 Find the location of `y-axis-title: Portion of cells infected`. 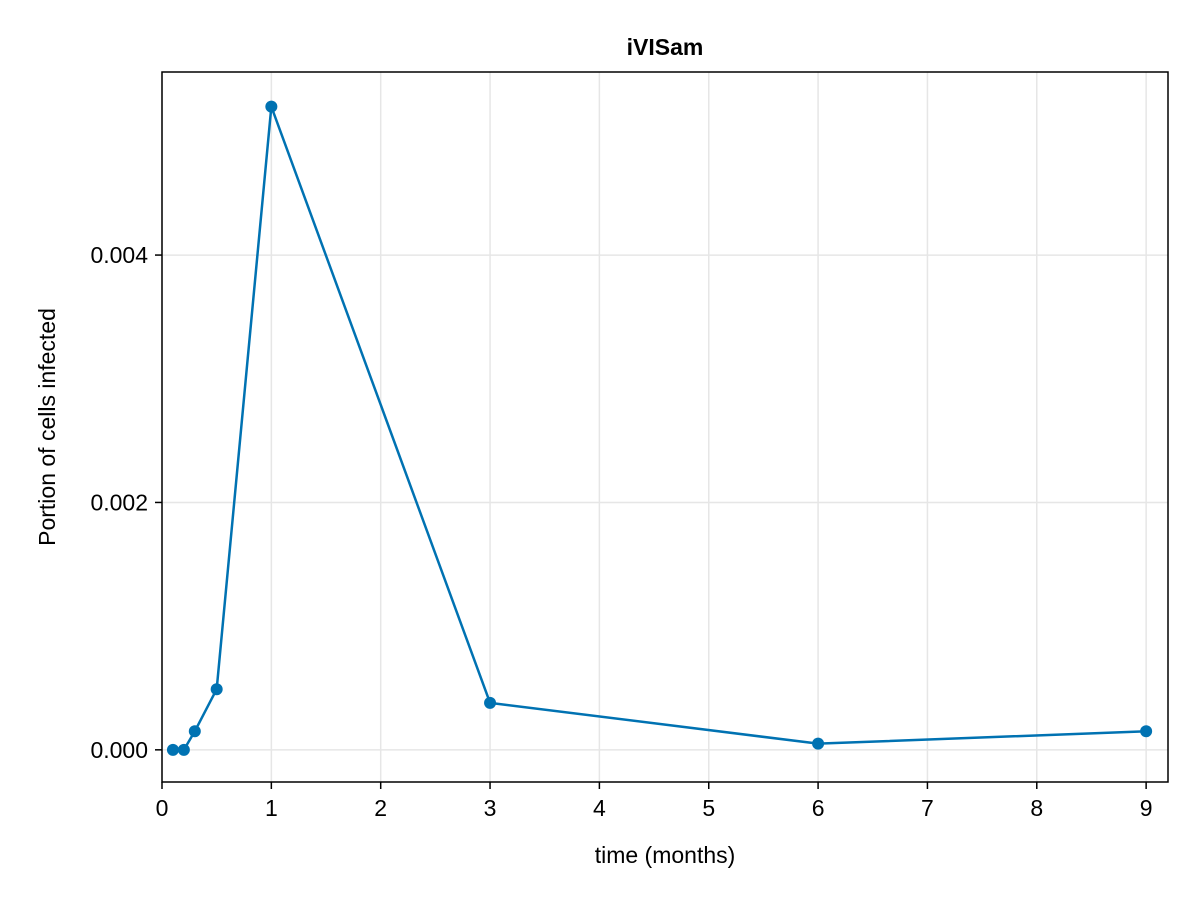

y-axis-title: Portion of cells infected is located at coordinates (47, 427).